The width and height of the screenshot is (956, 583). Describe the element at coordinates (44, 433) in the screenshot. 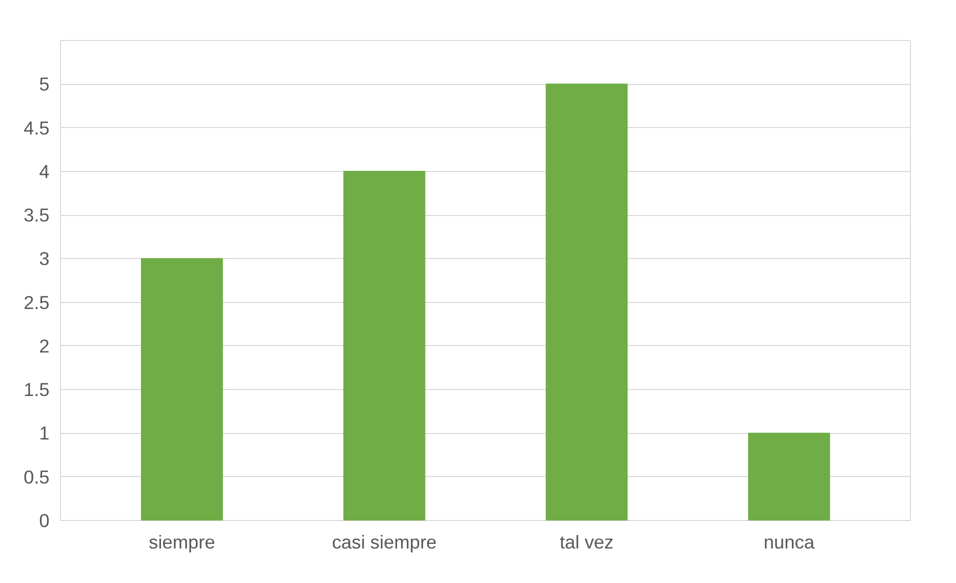

I see `y-tick-label: 1` at that location.